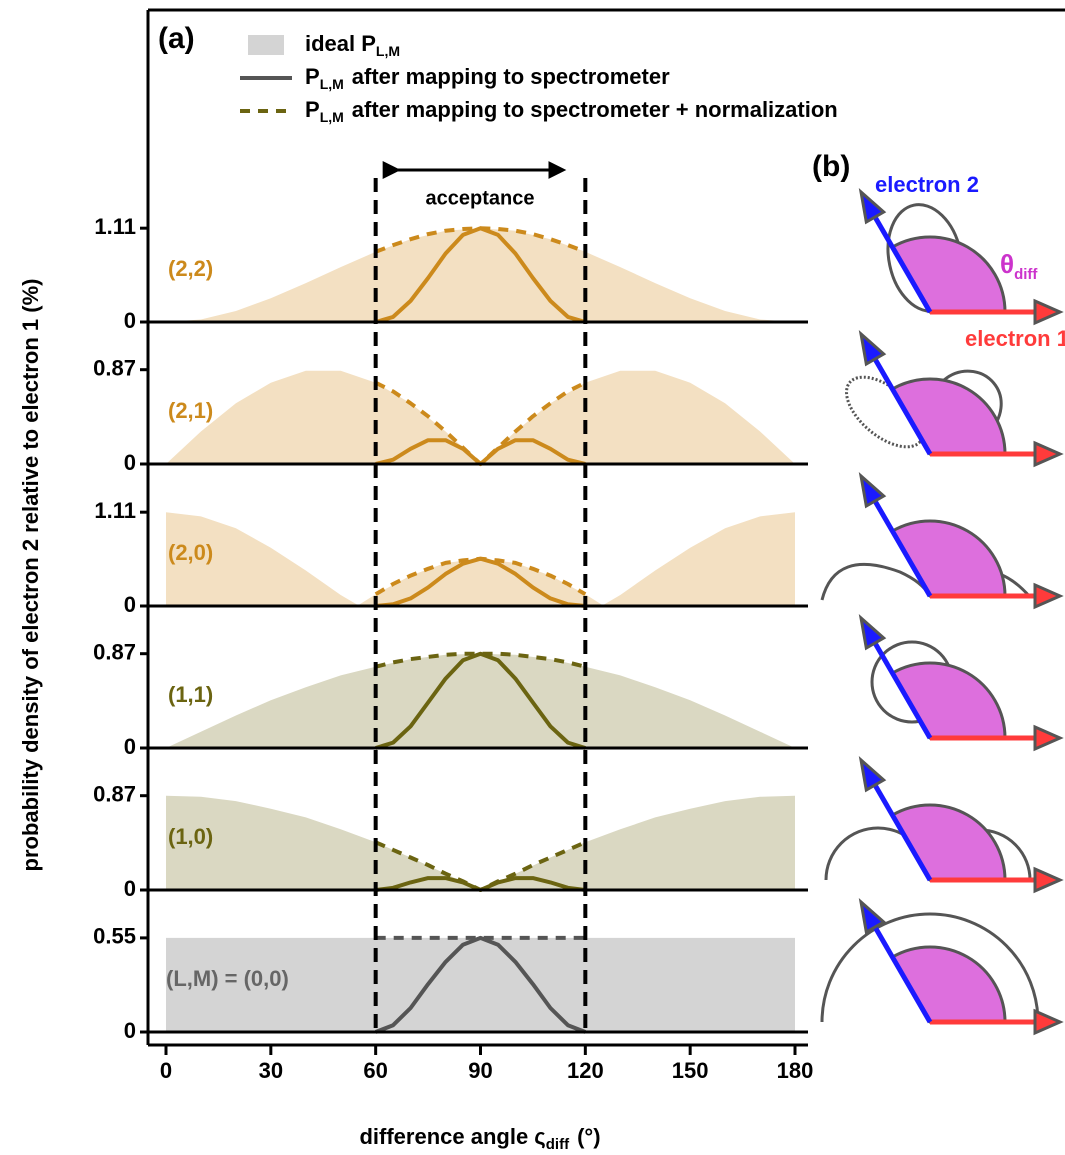  Describe the element at coordinates (190, 694) in the screenshot. I see `panel-label: (1,1)` at that location.